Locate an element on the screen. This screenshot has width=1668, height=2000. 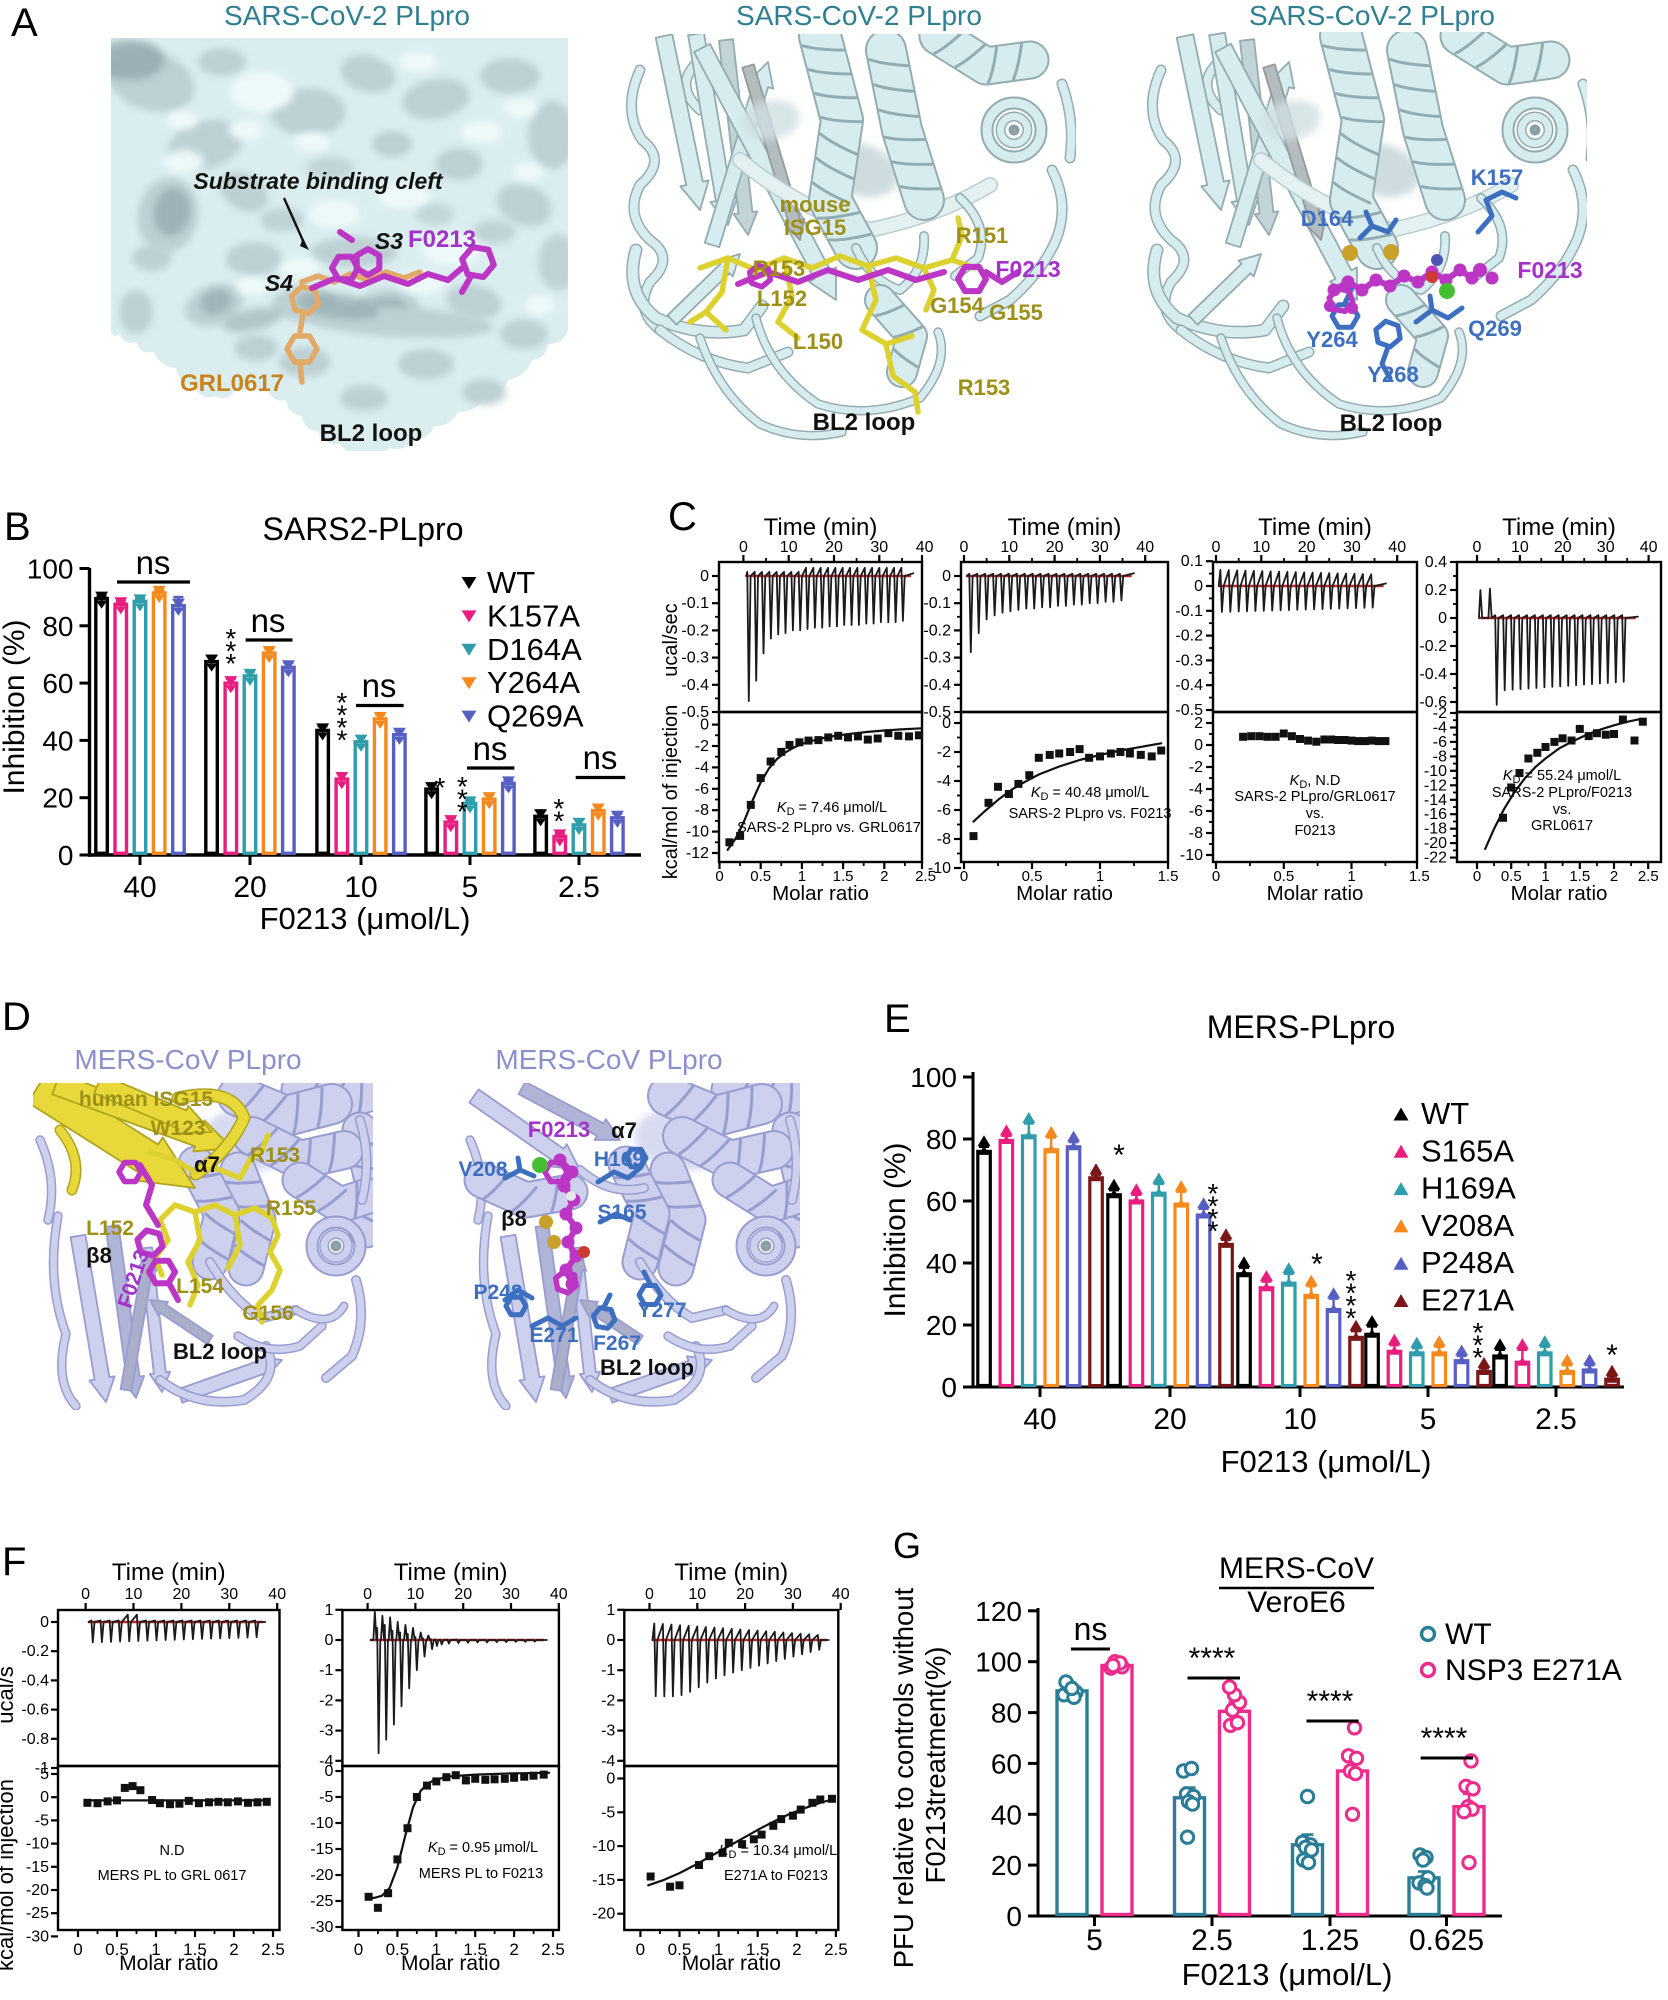
svg-text: 0.5 is located at coordinates (398, 1949).